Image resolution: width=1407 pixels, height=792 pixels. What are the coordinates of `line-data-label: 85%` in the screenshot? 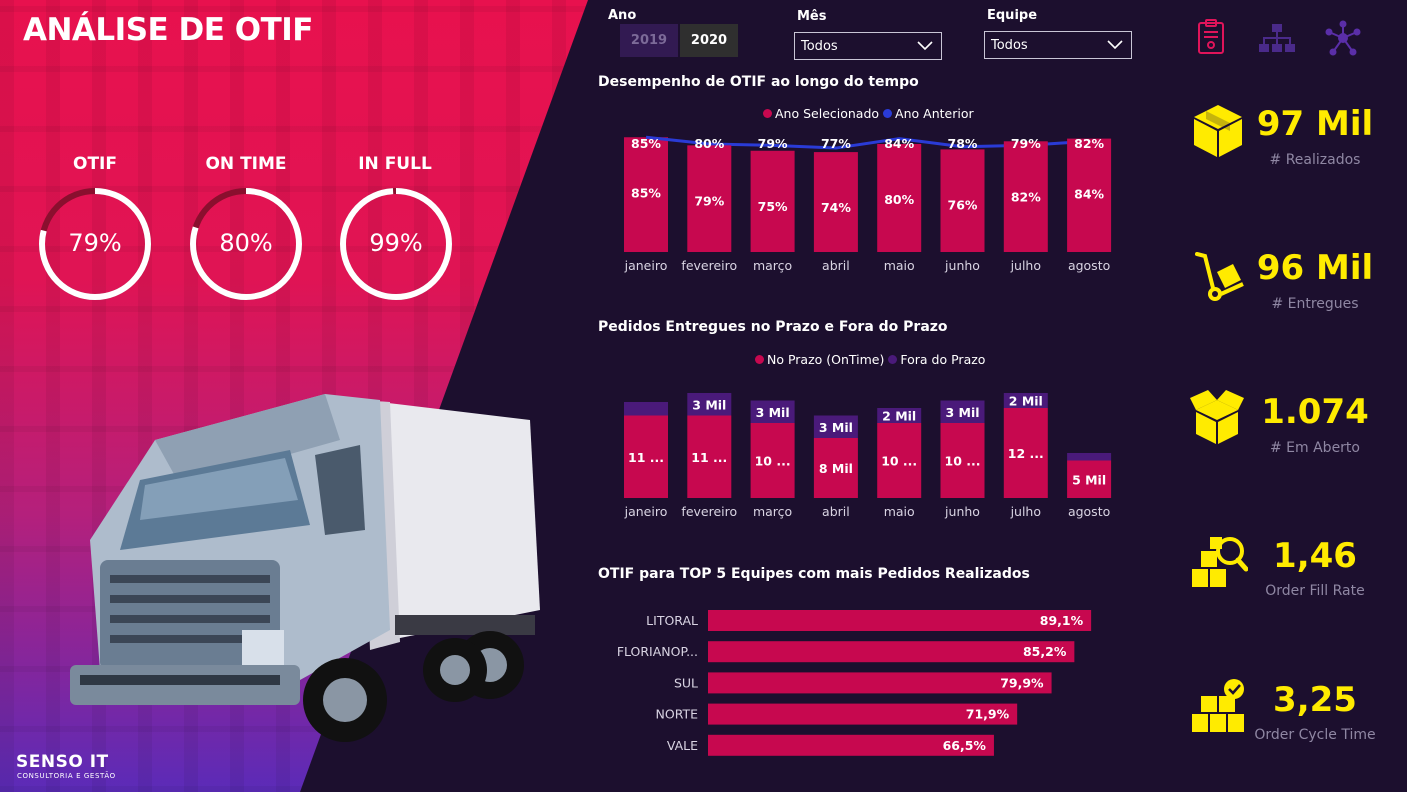 It's located at (646, 143).